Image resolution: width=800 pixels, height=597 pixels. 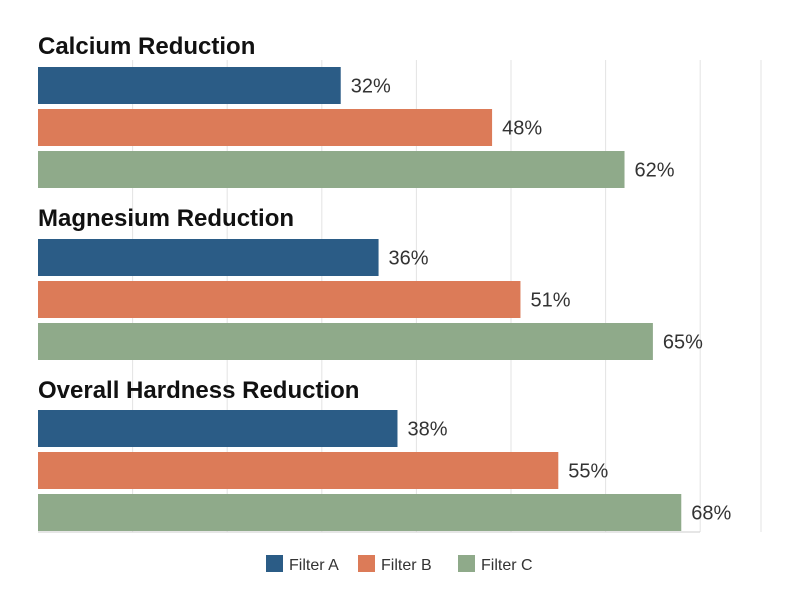 What do you see at coordinates (711, 514) in the screenshot?
I see `data-label: 68%` at bounding box center [711, 514].